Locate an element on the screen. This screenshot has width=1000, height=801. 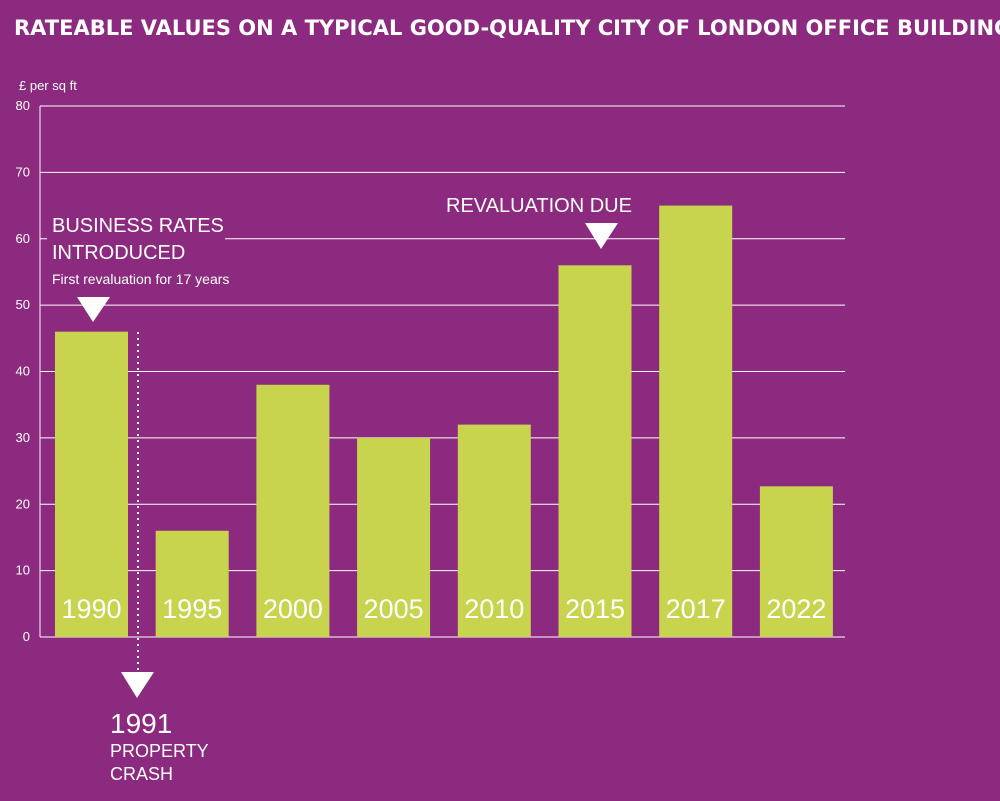
y-tick-label-40: 40 is located at coordinates (23, 371).